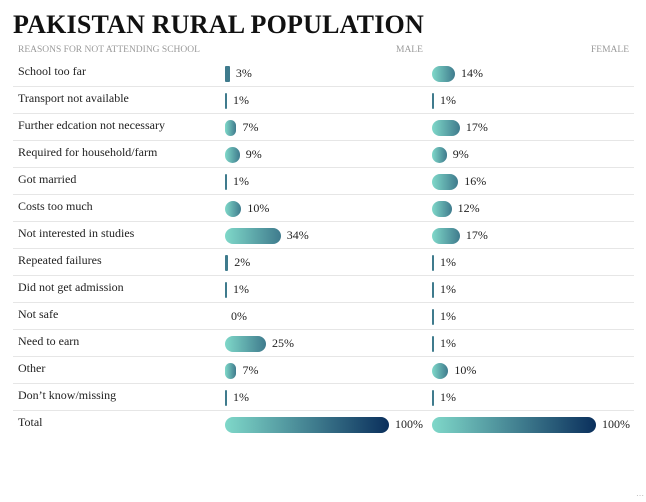 This screenshot has height=502, width=646. Describe the element at coordinates (49, 341) in the screenshot. I see `category-label: Need to earn` at that location.